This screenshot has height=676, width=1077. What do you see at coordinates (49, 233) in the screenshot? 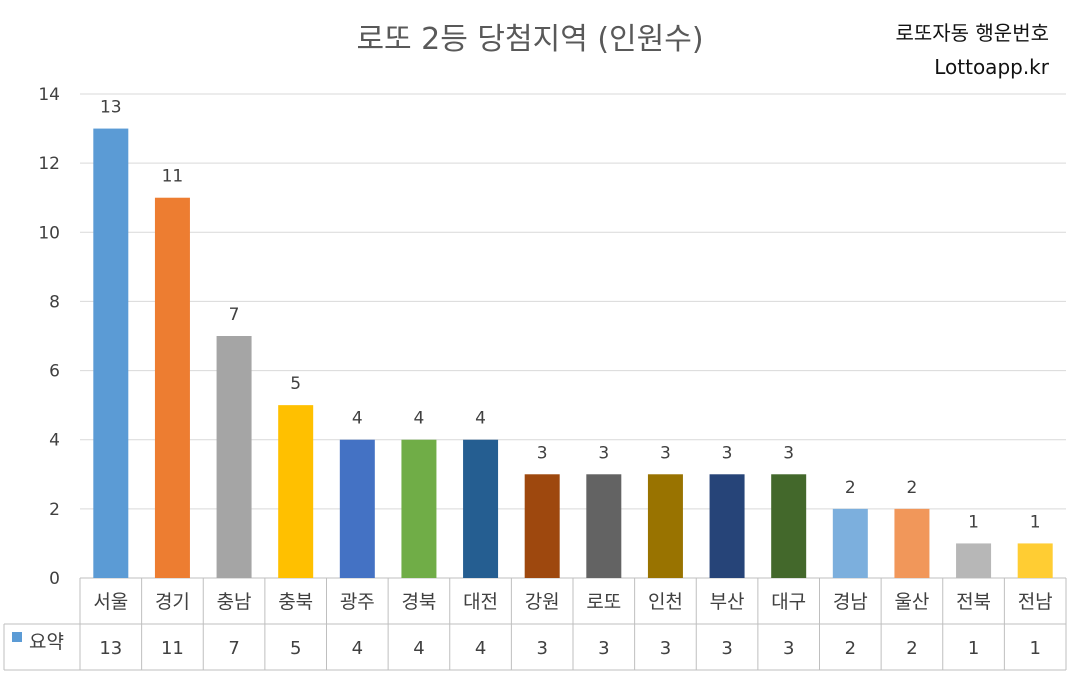
I see `y-tick-label: 10` at bounding box center [49, 233].